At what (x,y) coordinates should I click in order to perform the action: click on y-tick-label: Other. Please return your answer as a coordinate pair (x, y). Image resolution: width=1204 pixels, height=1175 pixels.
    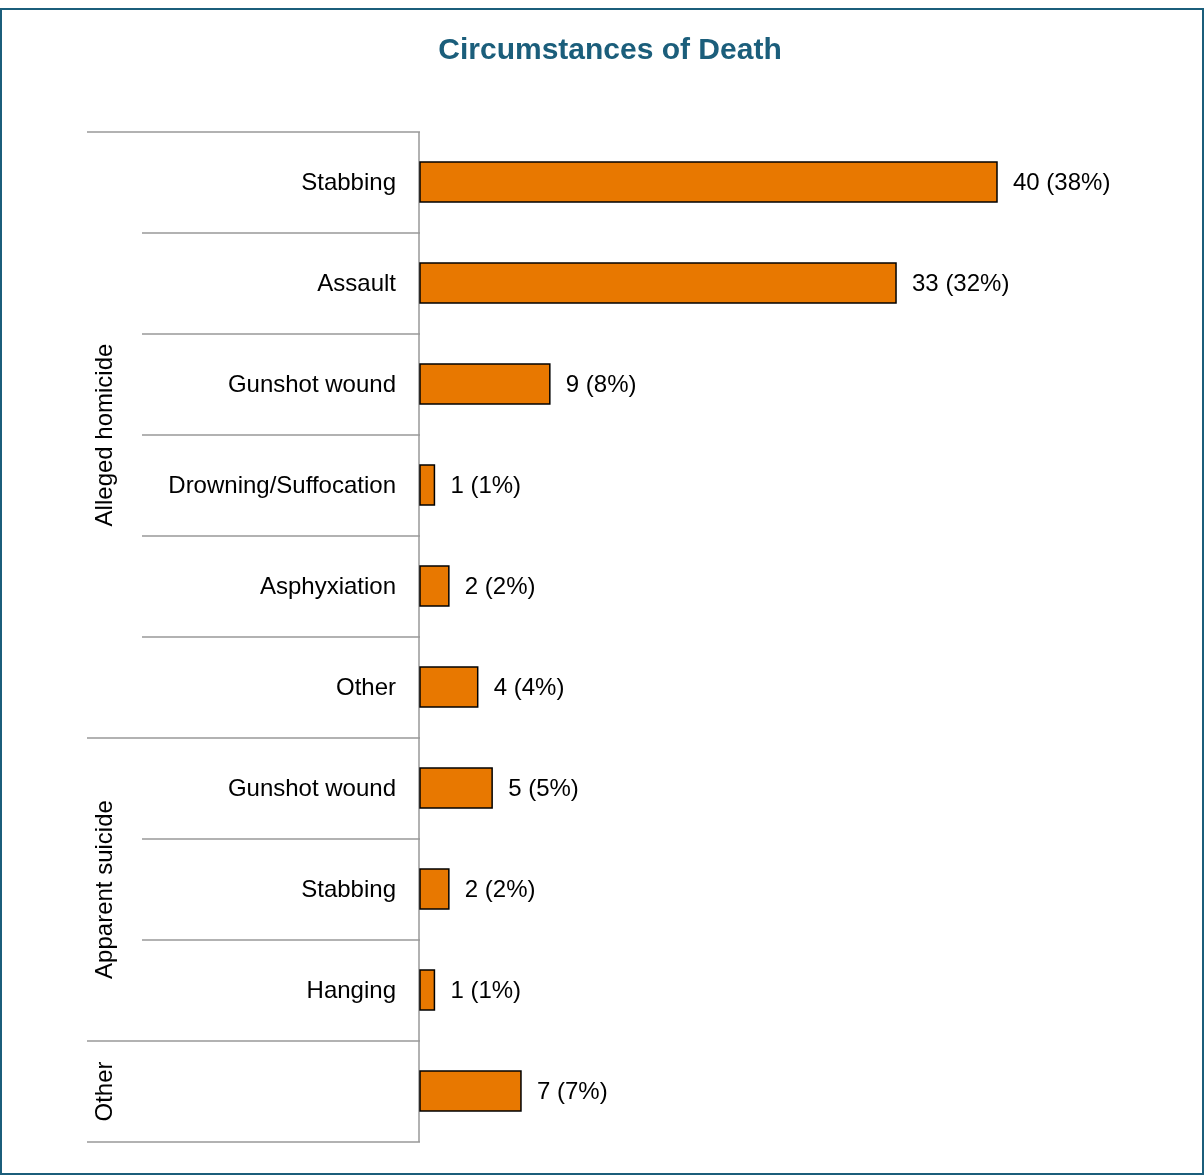
    Looking at the image, I should click on (365, 687).